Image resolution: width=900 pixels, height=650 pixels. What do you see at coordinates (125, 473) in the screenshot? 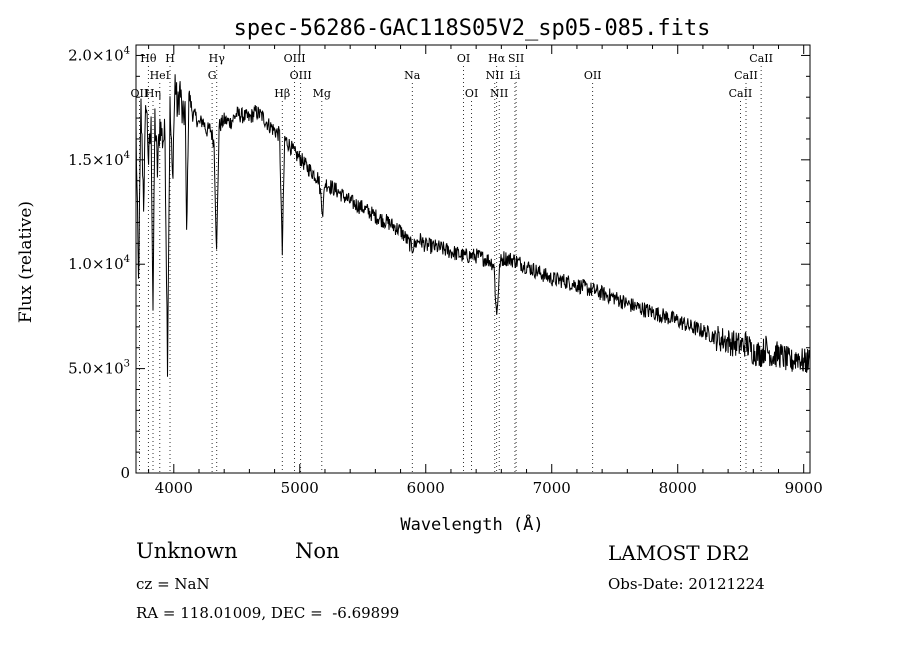
I see `y-tick-label: 0` at bounding box center [125, 473].